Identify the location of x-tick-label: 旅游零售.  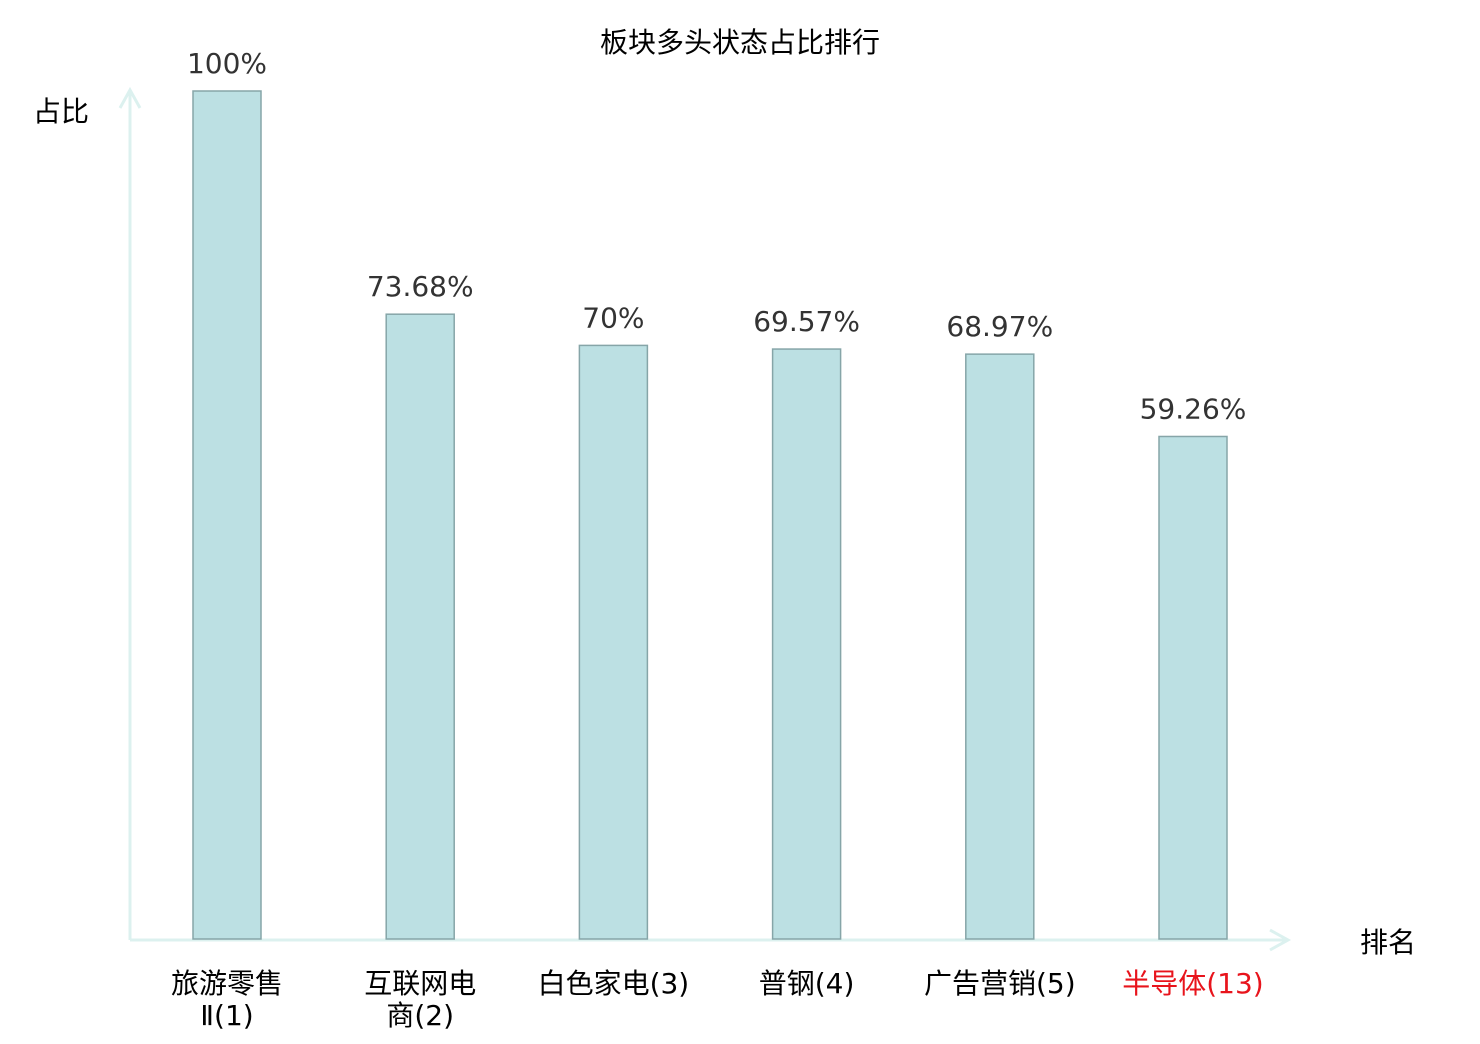
(227, 983).